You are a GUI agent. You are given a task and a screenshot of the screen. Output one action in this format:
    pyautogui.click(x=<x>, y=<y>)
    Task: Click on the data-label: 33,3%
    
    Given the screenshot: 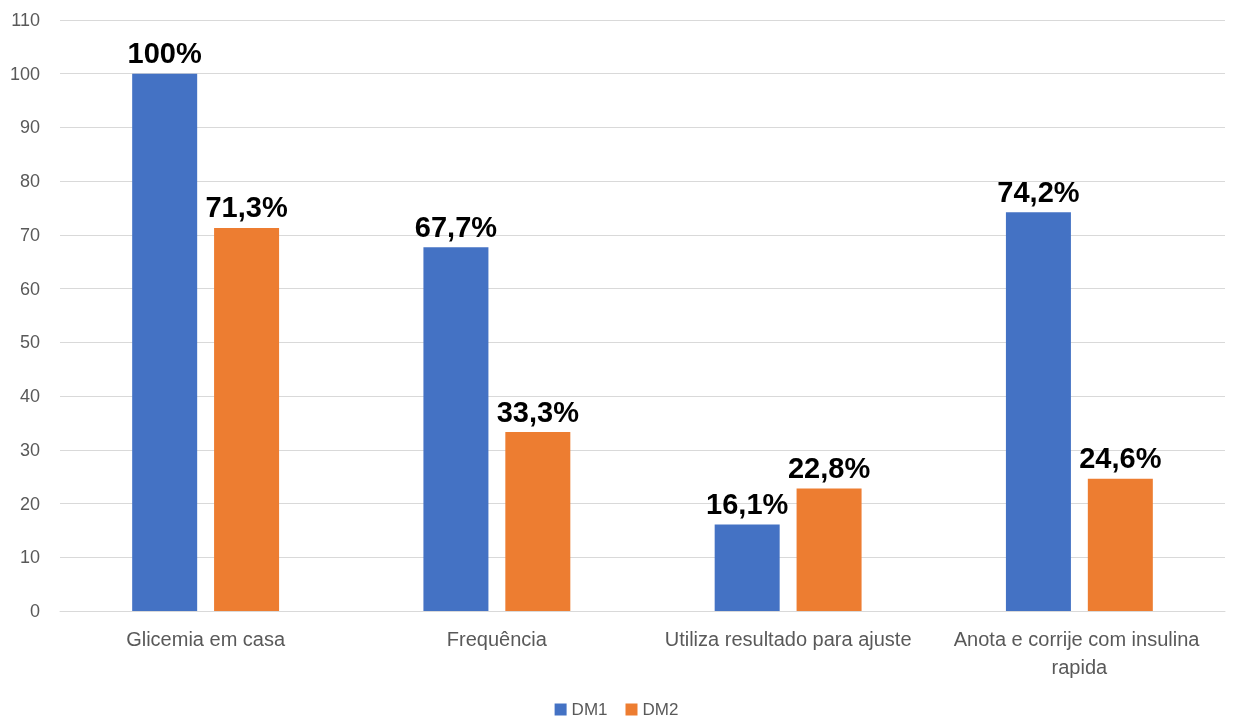 What is the action you would take?
    pyautogui.click(x=538, y=411)
    